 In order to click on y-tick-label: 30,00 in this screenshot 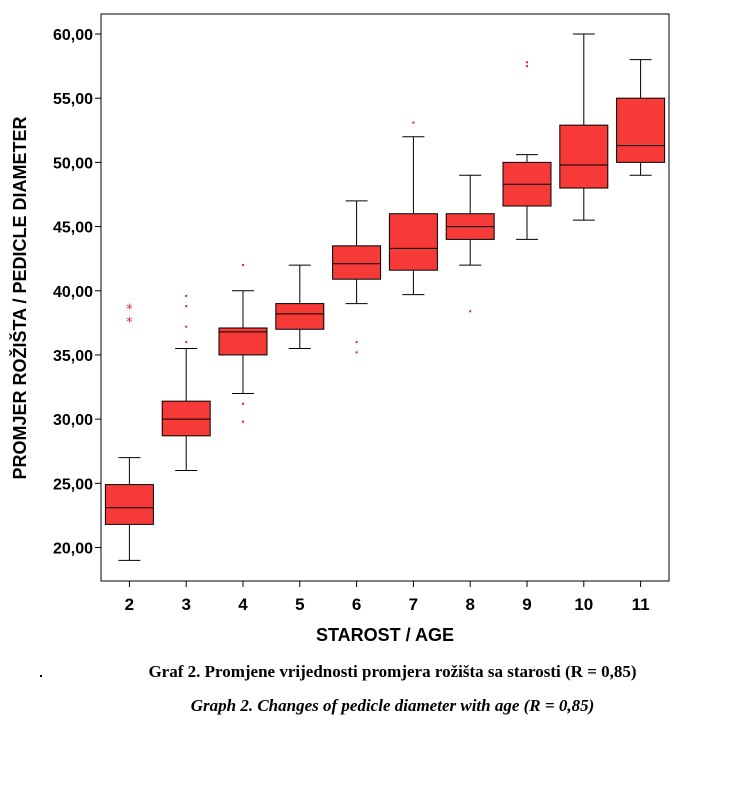, I will do `click(73, 420)`.